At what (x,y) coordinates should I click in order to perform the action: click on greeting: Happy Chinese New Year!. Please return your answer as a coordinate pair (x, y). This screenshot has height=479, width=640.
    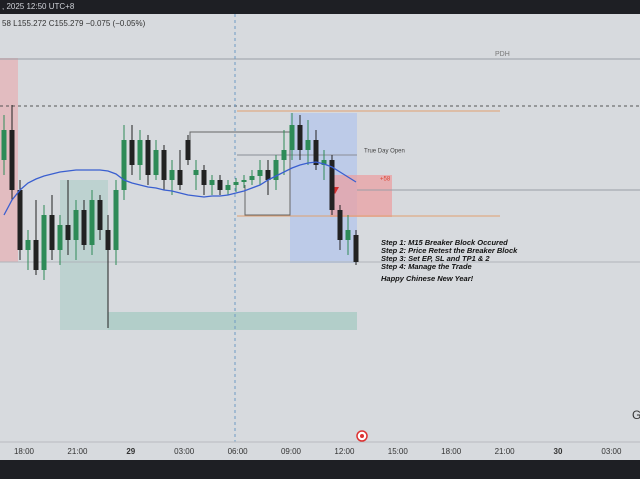
    Looking at the image, I should click on (427, 278).